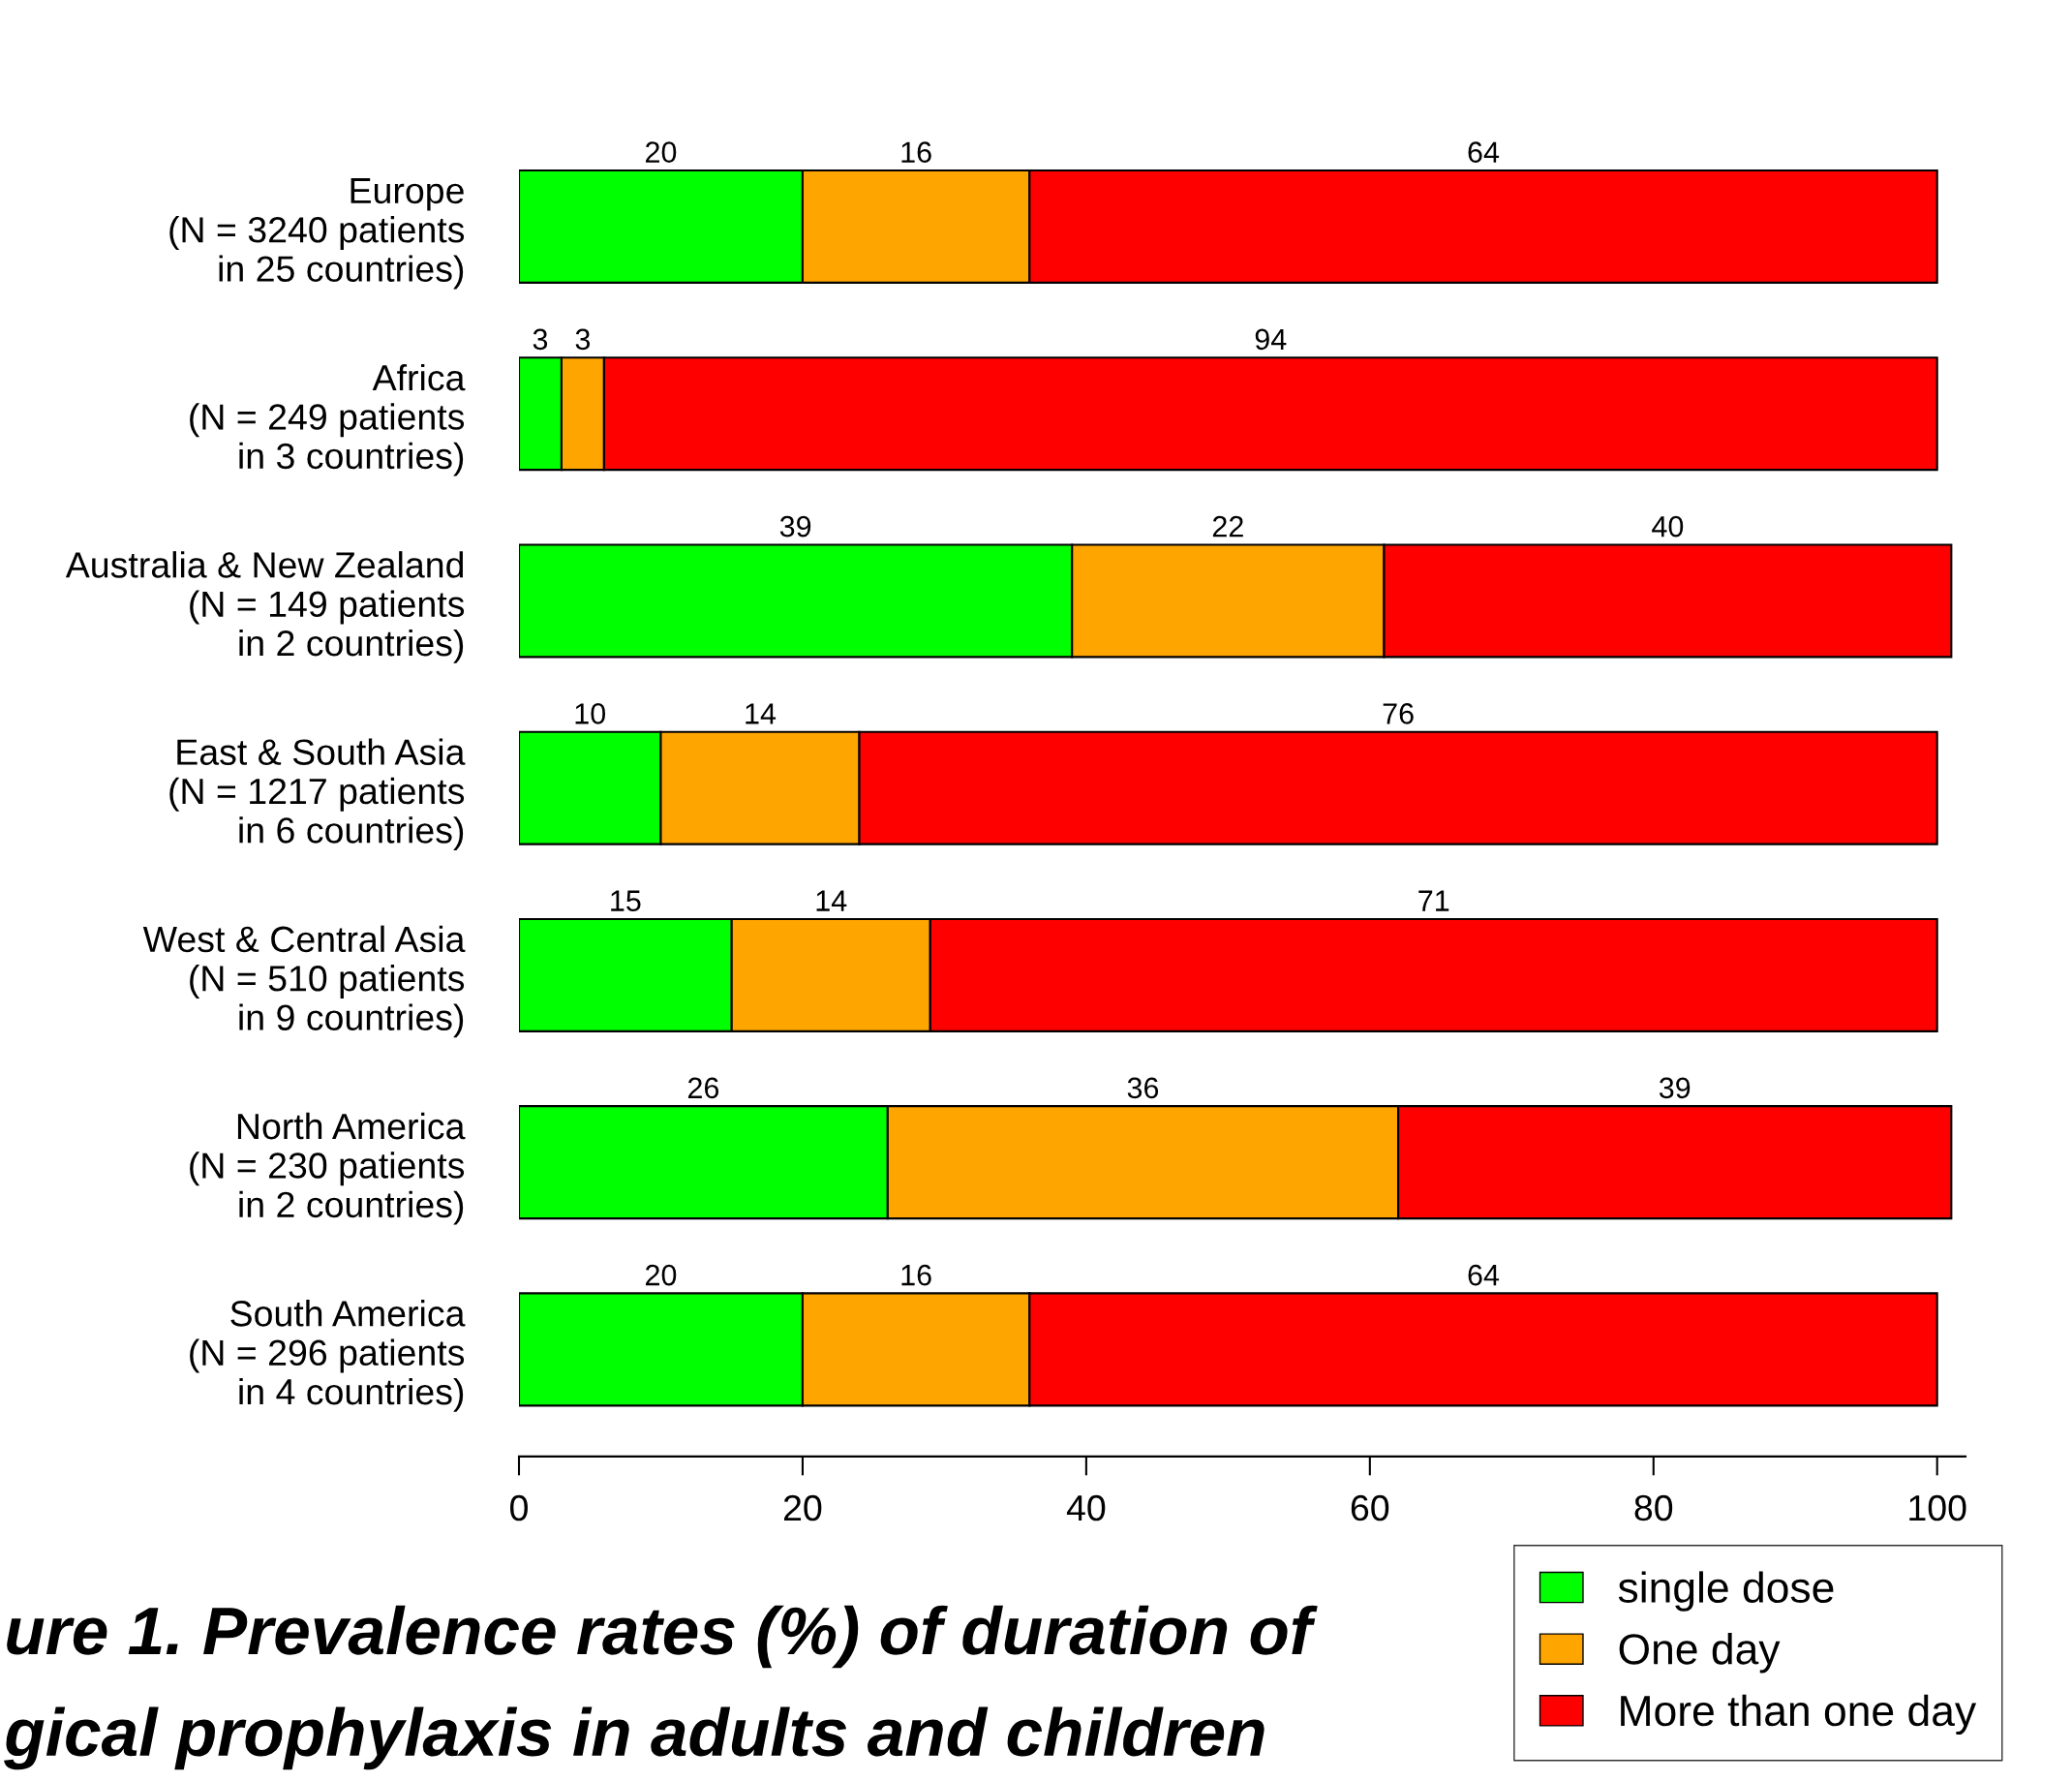 The image size is (2072, 1782). Describe the element at coordinates (1143, 1088) in the screenshot. I see `data-label: 36` at that location.